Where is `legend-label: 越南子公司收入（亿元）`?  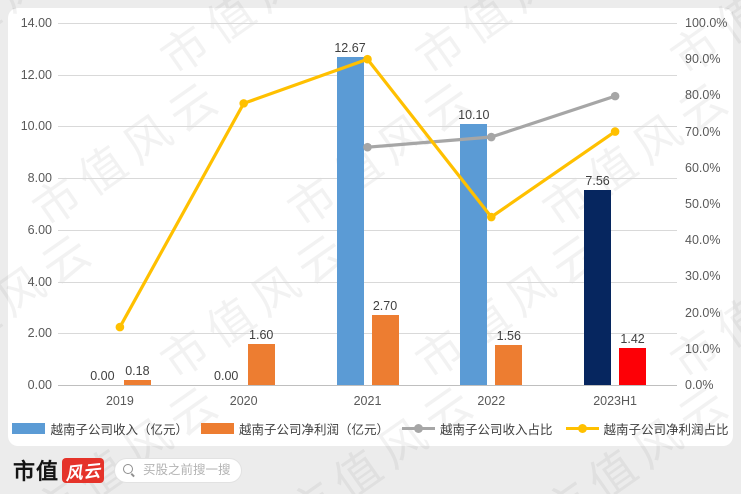 legend-label: 越南子公司收入（亿元） is located at coordinates (119, 430).